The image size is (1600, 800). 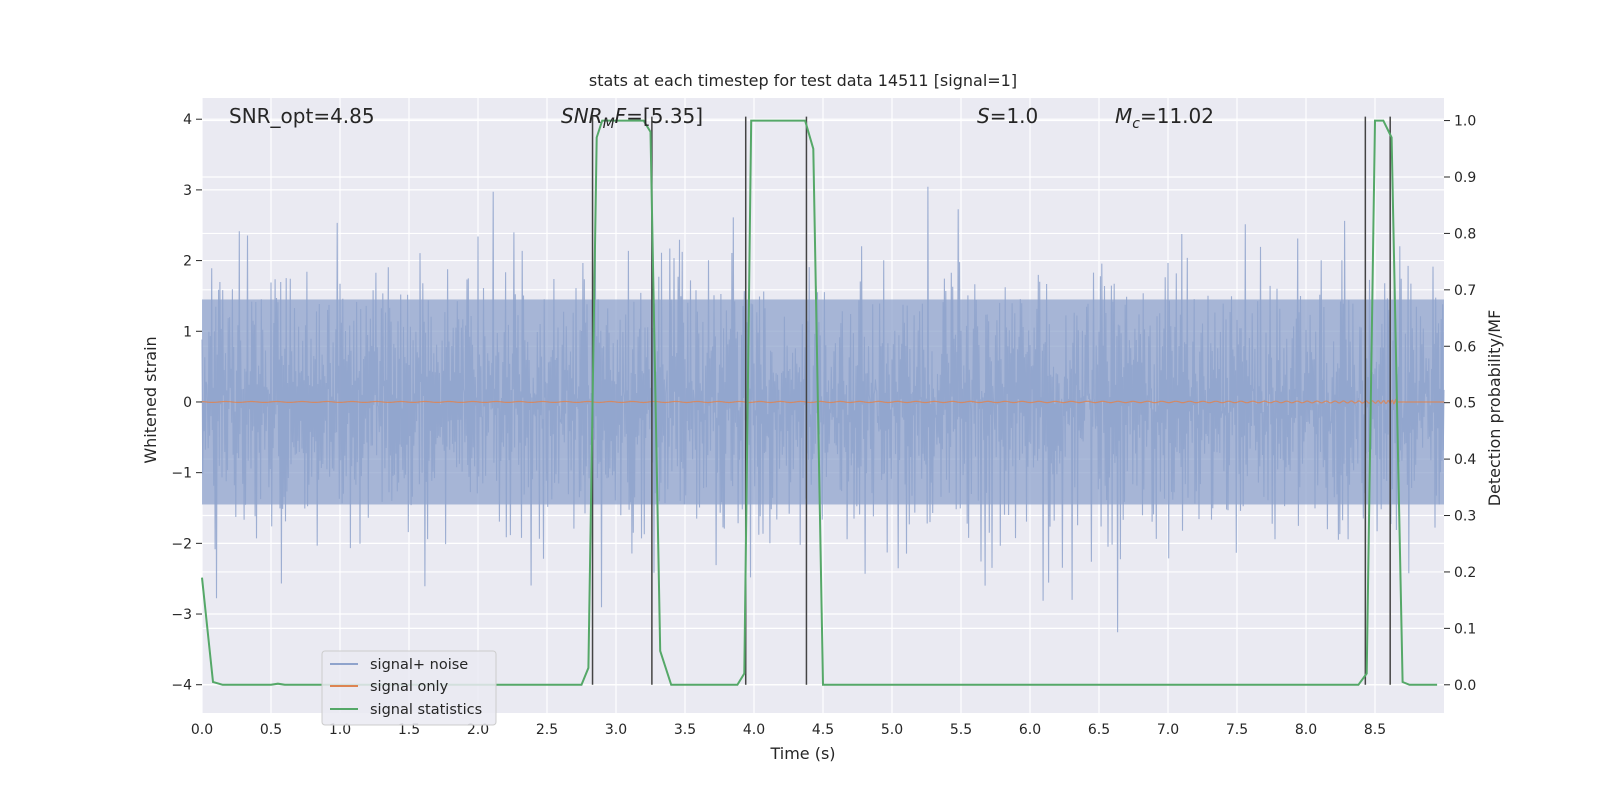 What do you see at coordinates (823, 730) in the screenshot?
I see `x-tick-label: 4.5` at bounding box center [823, 730].